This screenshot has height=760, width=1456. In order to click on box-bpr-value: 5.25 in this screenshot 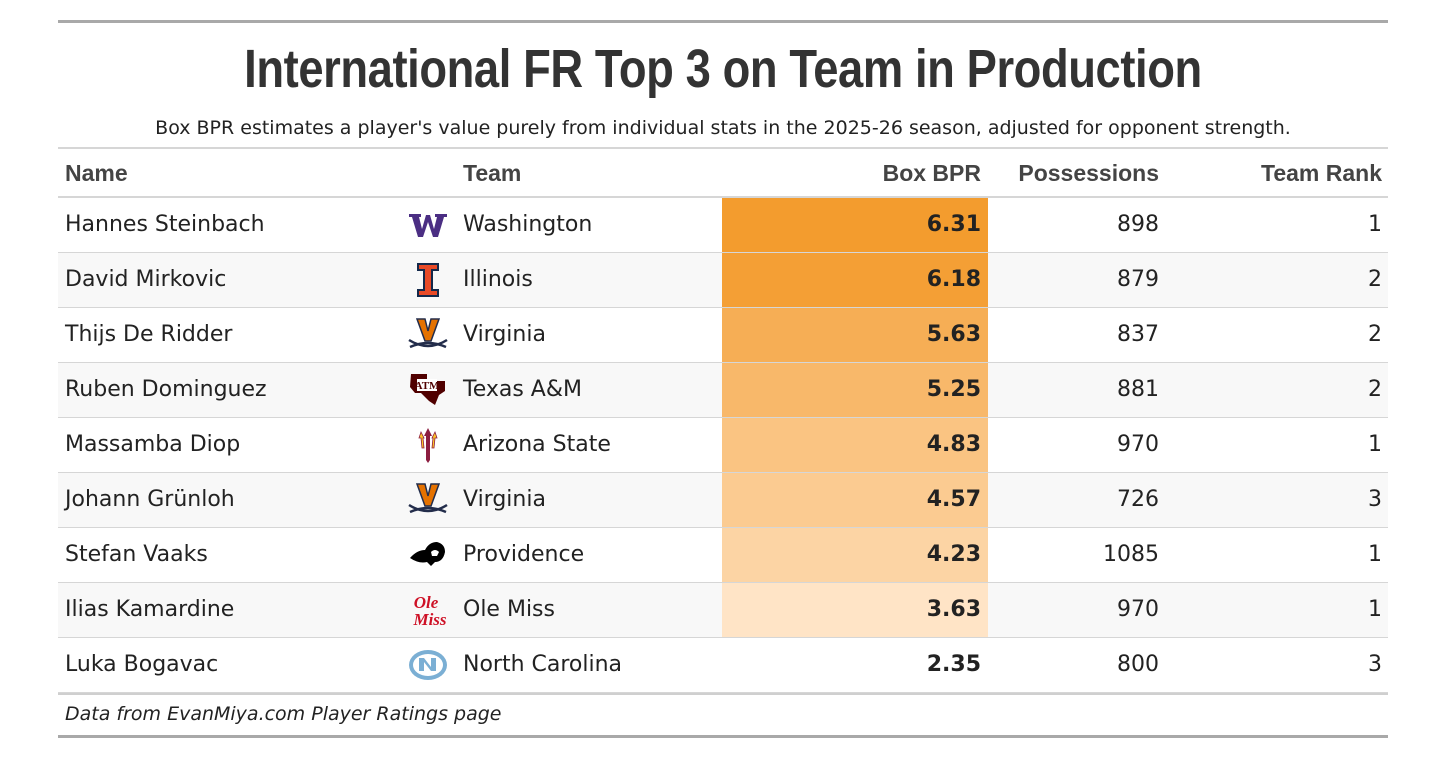, I will do `click(953, 389)`.